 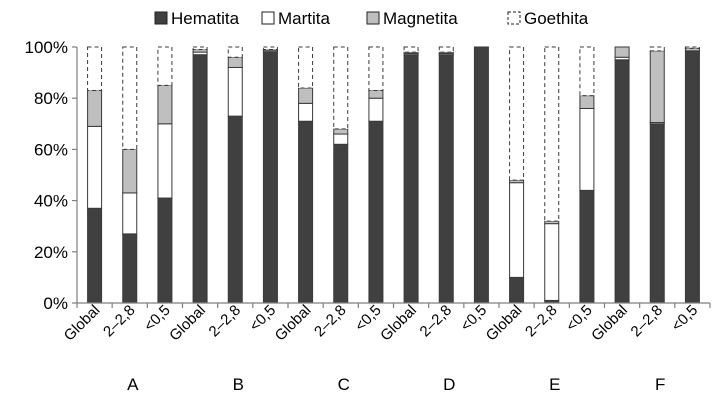 I want to click on group-labels: A B C D E F, so click(x=396, y=384).